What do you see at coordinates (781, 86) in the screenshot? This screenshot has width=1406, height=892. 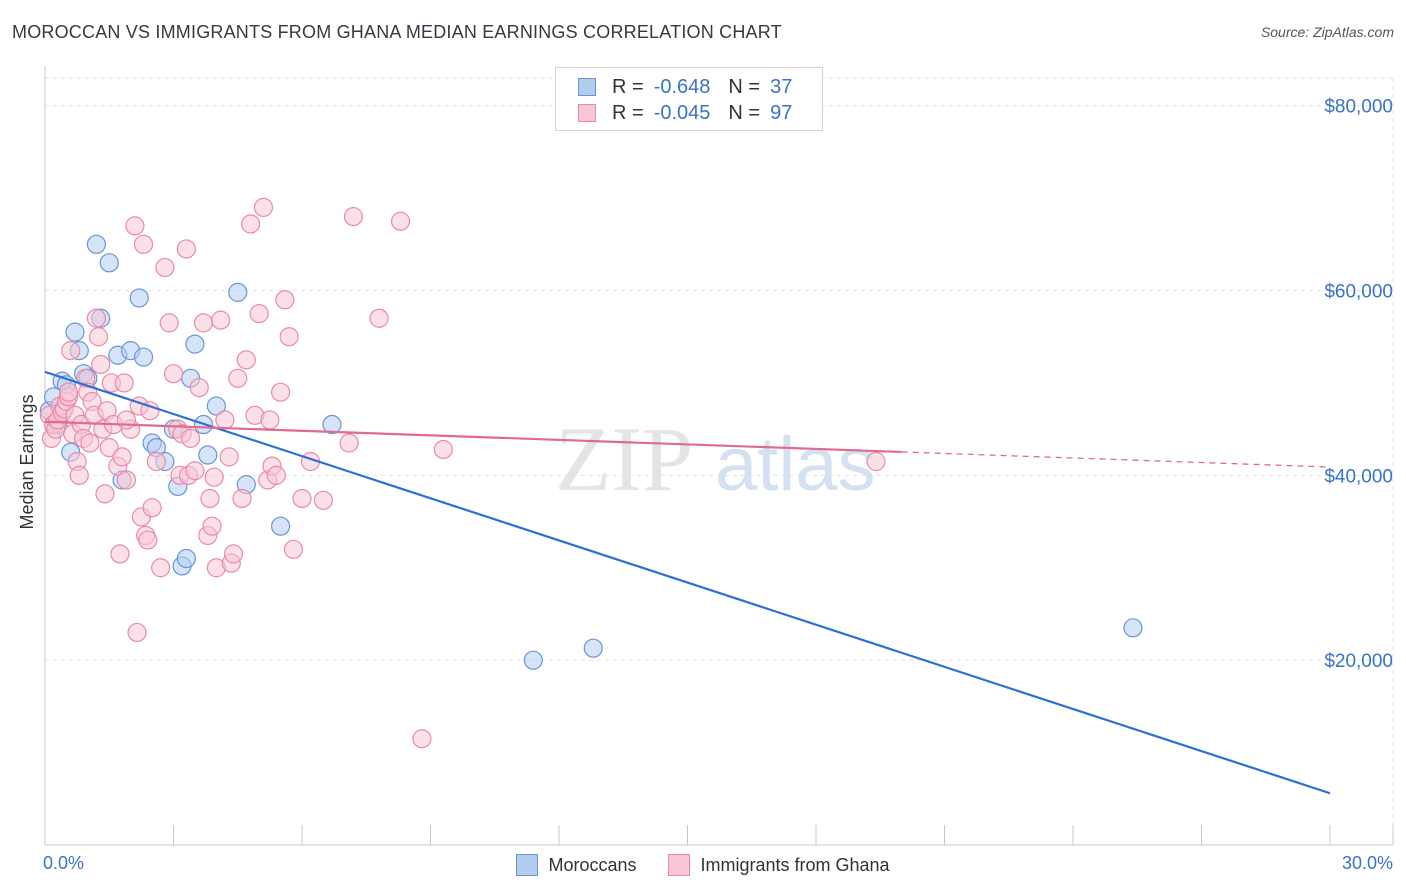 I see `n-value: 37` at bounding box center [781, 86].